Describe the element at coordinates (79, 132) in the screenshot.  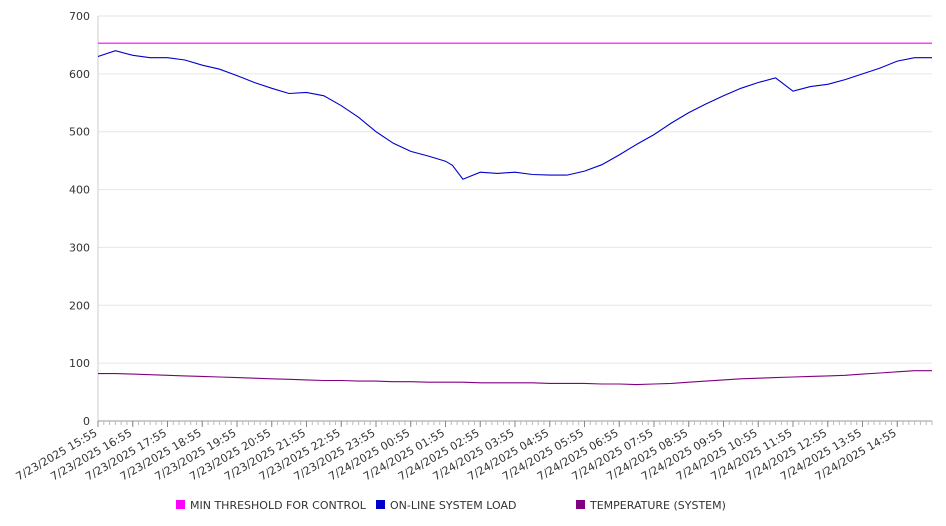
I see `y-tick-label: 500` at that location.